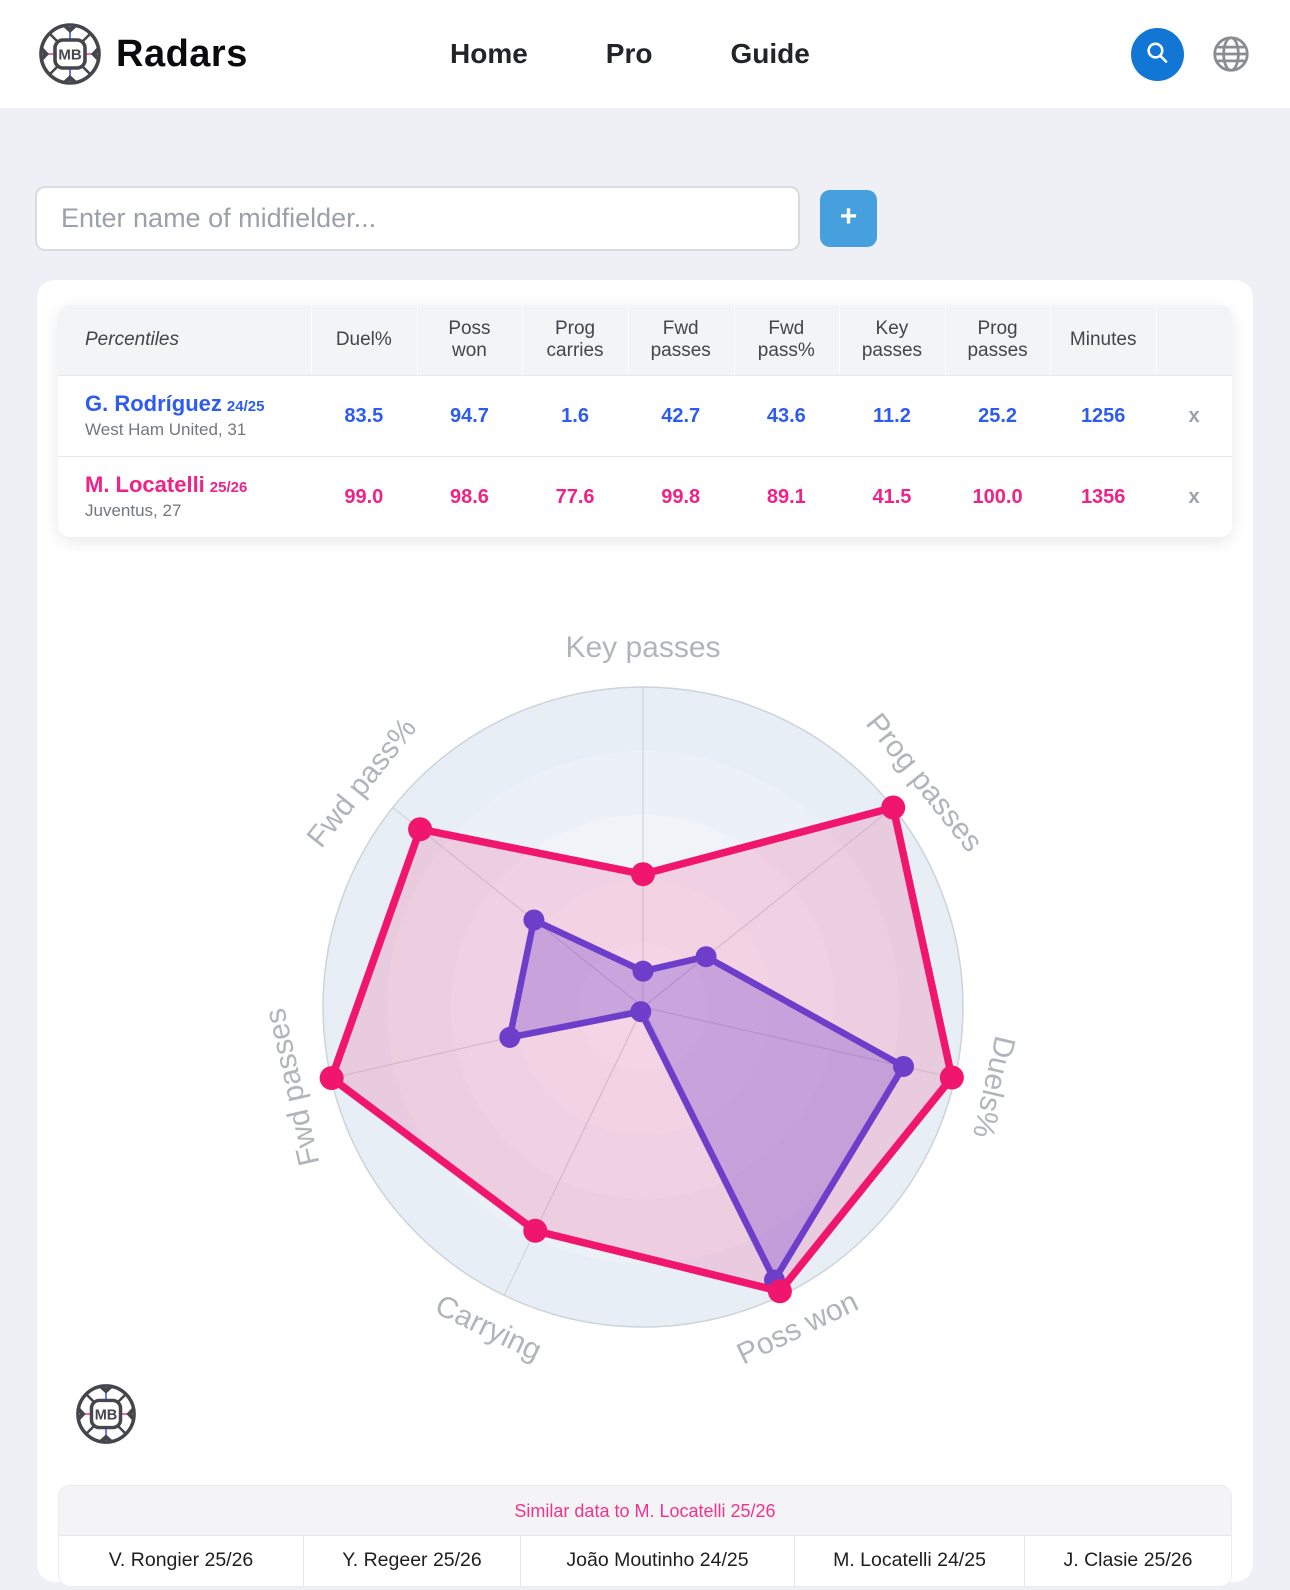  What do you see at coordinates (786, 496) in the screenshot?
I see `stat-fwd-pass-pct: 89.1` at bounding box center [786, 496].